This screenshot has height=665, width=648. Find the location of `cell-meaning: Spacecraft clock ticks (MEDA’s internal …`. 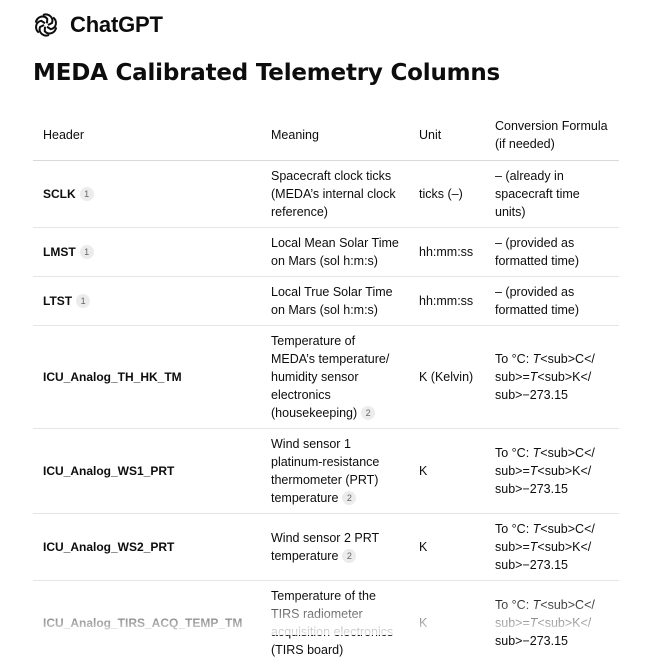

cell-meaning: Spacecraft clock ticks (MEDA’s internal … is located at coordinates (335, 194).